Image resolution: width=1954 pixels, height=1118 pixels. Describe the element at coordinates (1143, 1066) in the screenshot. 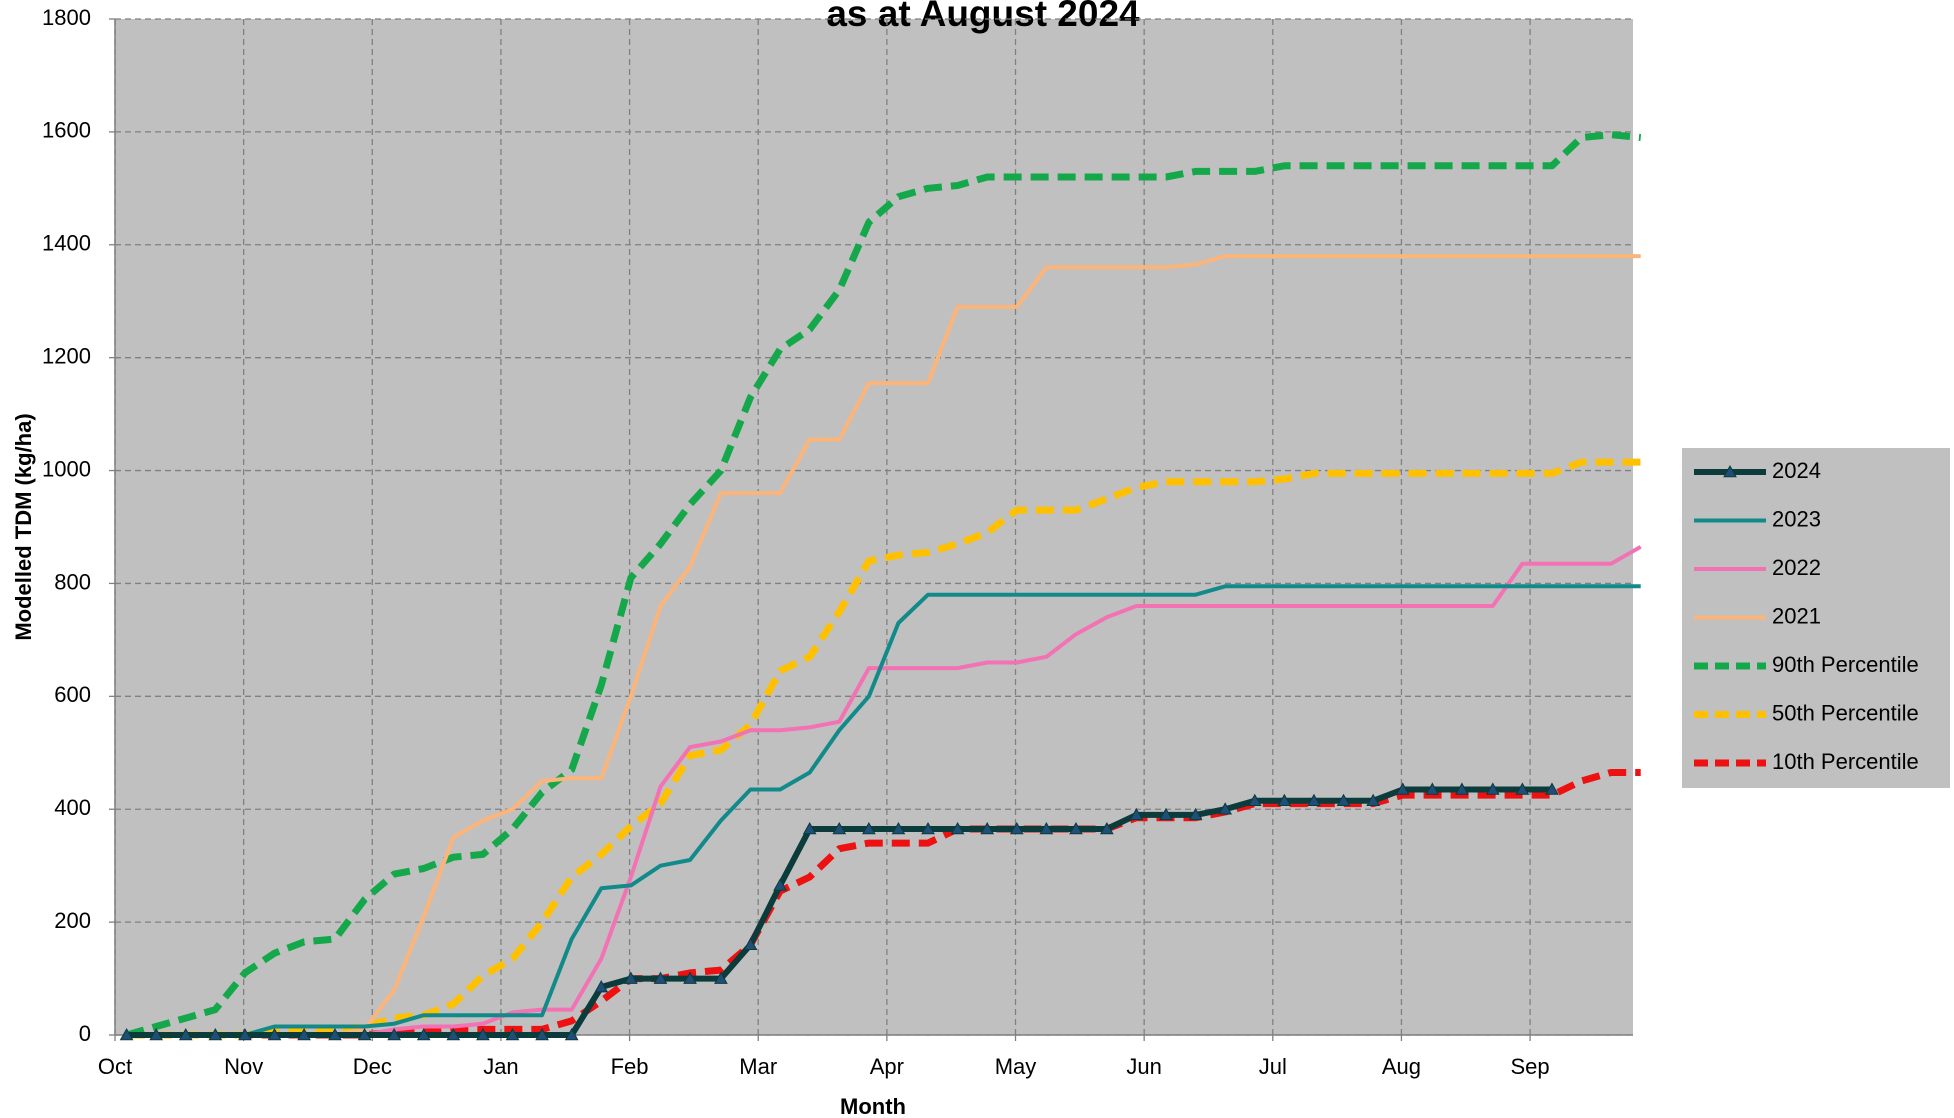

I see `x-tick-label: Jun` at that location.